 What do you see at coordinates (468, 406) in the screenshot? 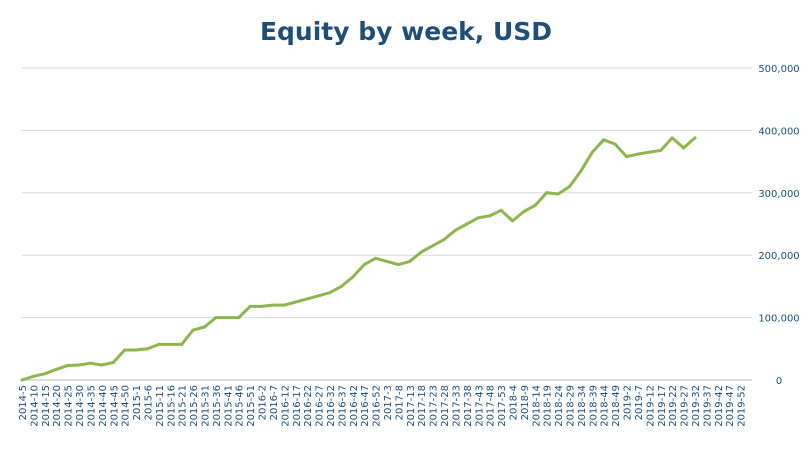
I see `x-tick-label: 2017-38` at bounding box center [468, 406].